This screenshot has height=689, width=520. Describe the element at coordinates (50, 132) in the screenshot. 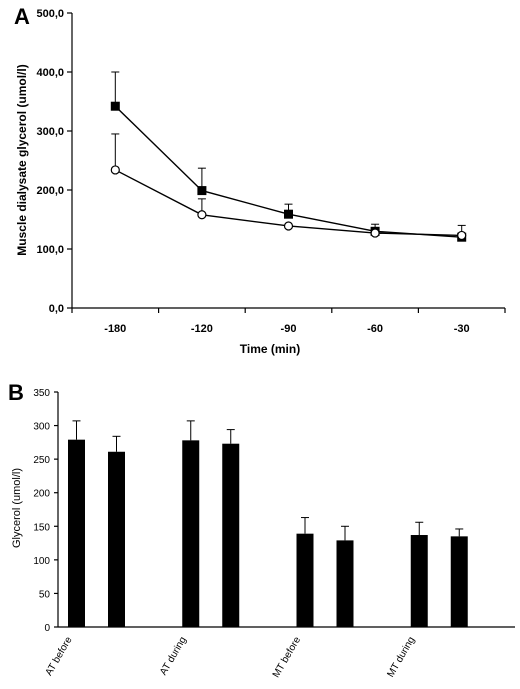

I see `panel-a-y-tick-label: 300,0` at that location.